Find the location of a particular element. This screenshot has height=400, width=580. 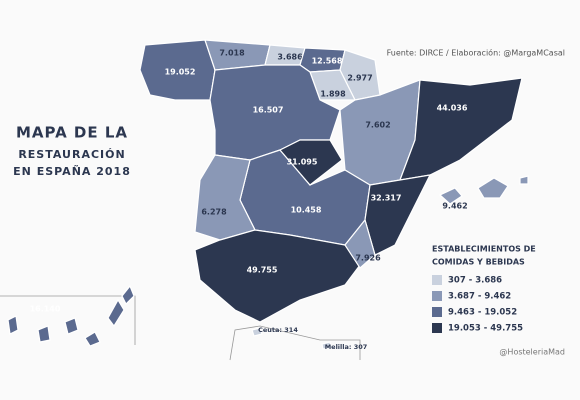

region-label: 7.018 is located at coordinates (232, 53).